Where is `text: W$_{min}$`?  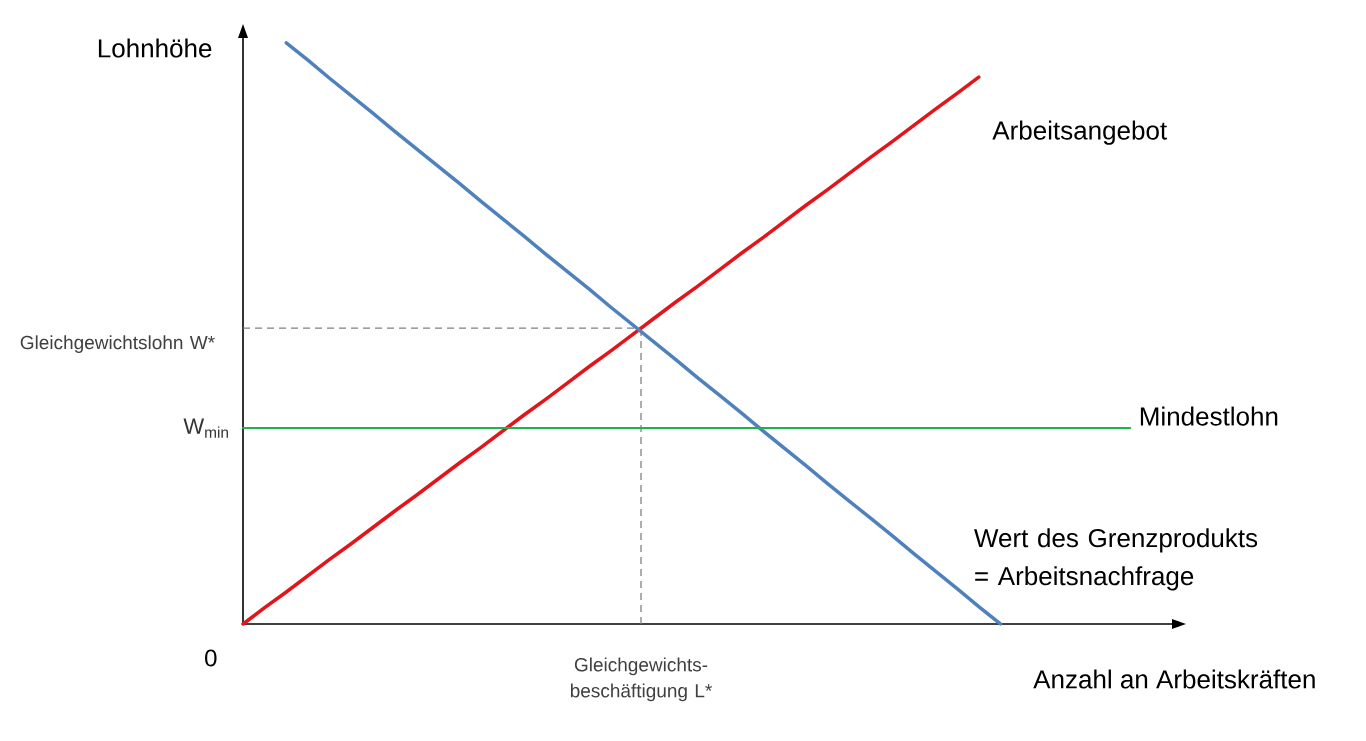
text: W$_{min}$ is located at coordinates (205, 428).